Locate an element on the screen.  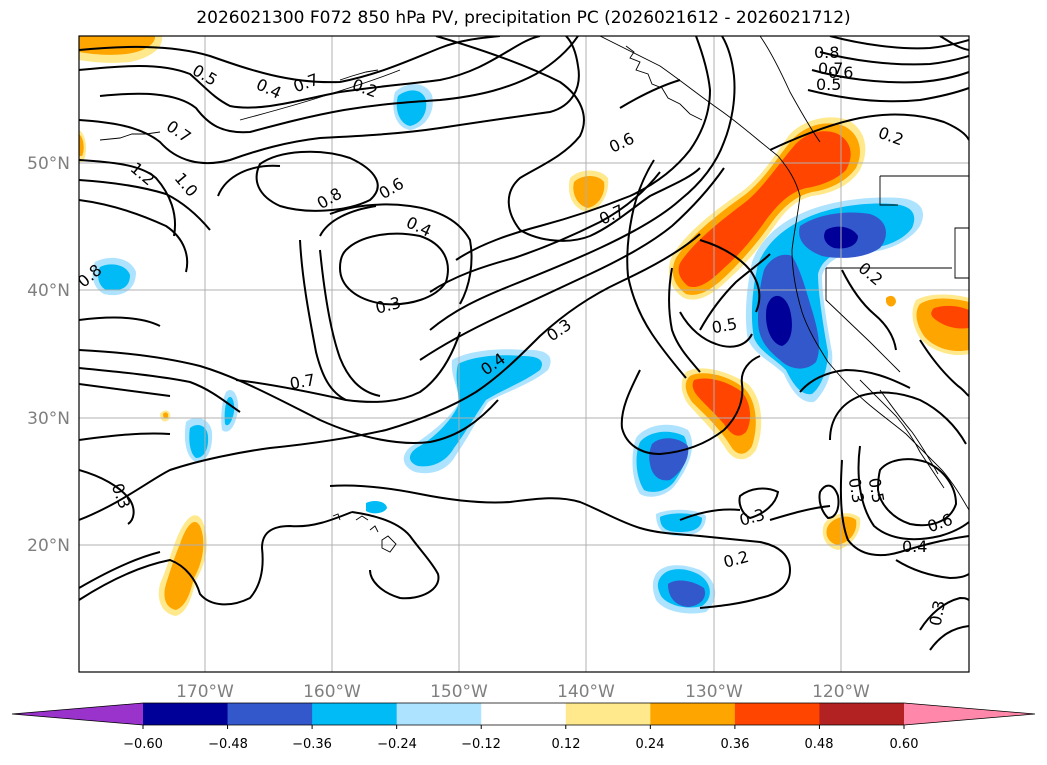
colorbar-tick-label: 0.60 is located at coordinates (904, 744).